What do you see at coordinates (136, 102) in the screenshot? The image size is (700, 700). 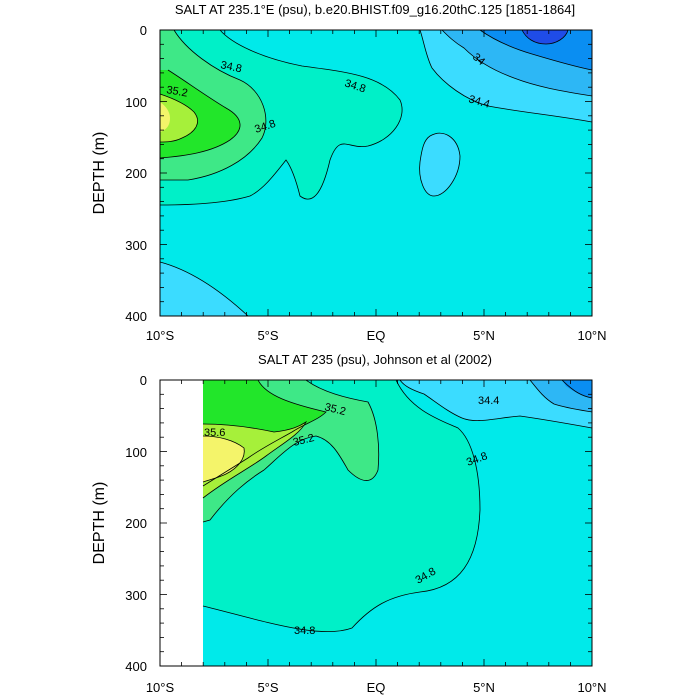 I see `panel1-y-tick-label: 100` at bounding box center [136, 102].